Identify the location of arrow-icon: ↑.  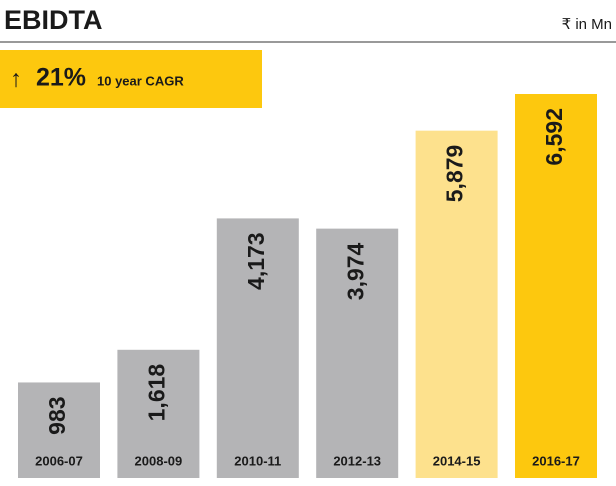
(16, 78).